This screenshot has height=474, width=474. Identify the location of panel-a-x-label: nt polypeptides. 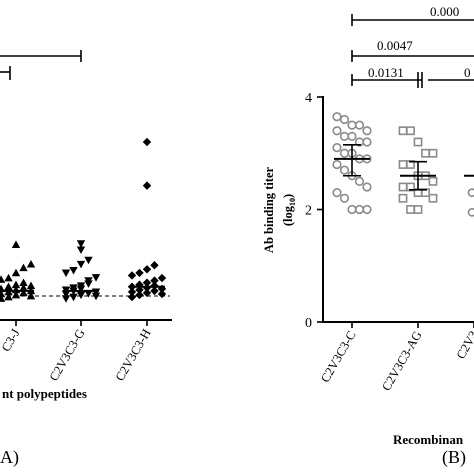
(44, 393).